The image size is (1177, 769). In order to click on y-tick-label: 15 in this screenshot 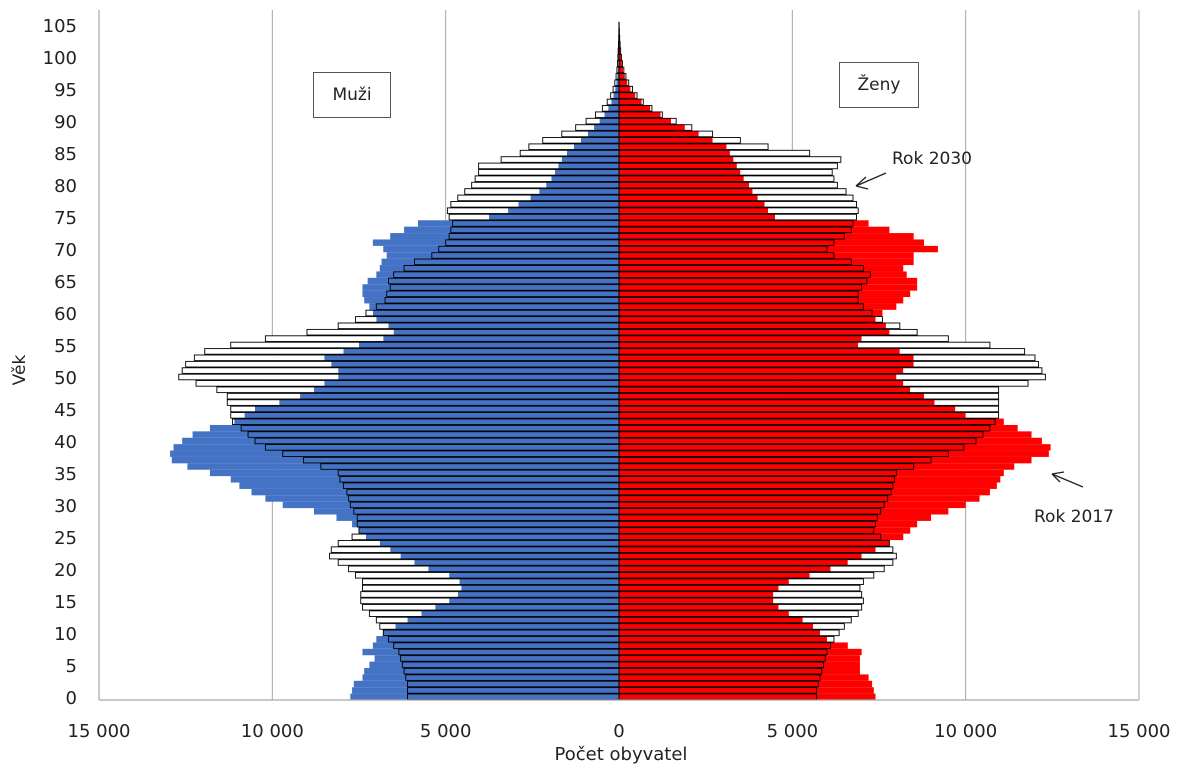, I will do `click(65, 602)`.